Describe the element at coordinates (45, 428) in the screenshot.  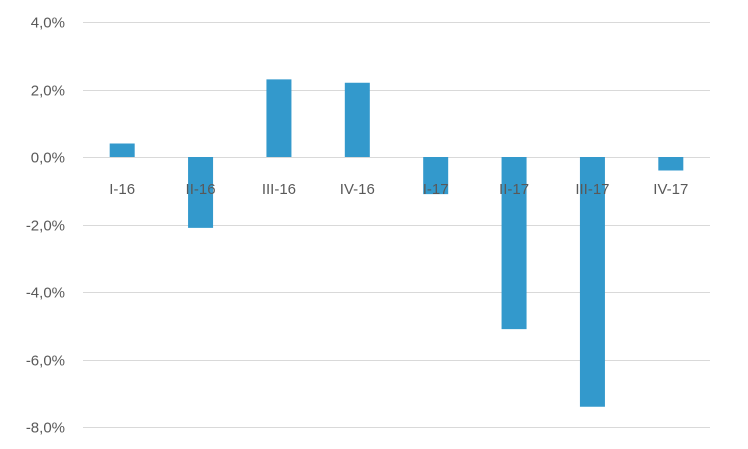
I see `y-tick-label: -8,0%` at that location.